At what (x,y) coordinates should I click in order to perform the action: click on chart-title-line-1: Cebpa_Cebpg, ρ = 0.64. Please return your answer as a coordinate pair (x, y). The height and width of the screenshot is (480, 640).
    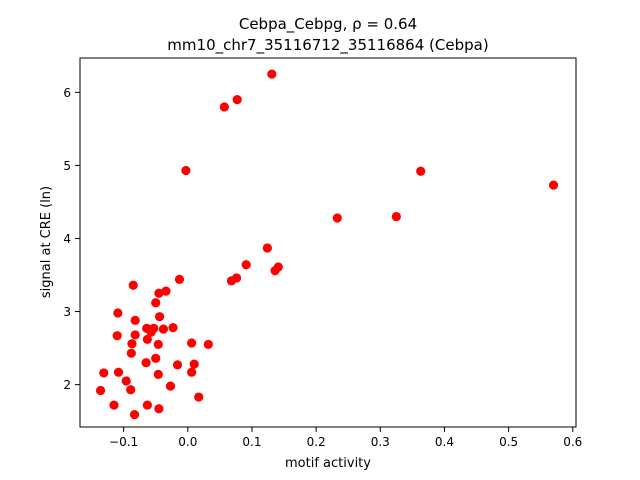
    Looking at the image, I should click on (328, 24).